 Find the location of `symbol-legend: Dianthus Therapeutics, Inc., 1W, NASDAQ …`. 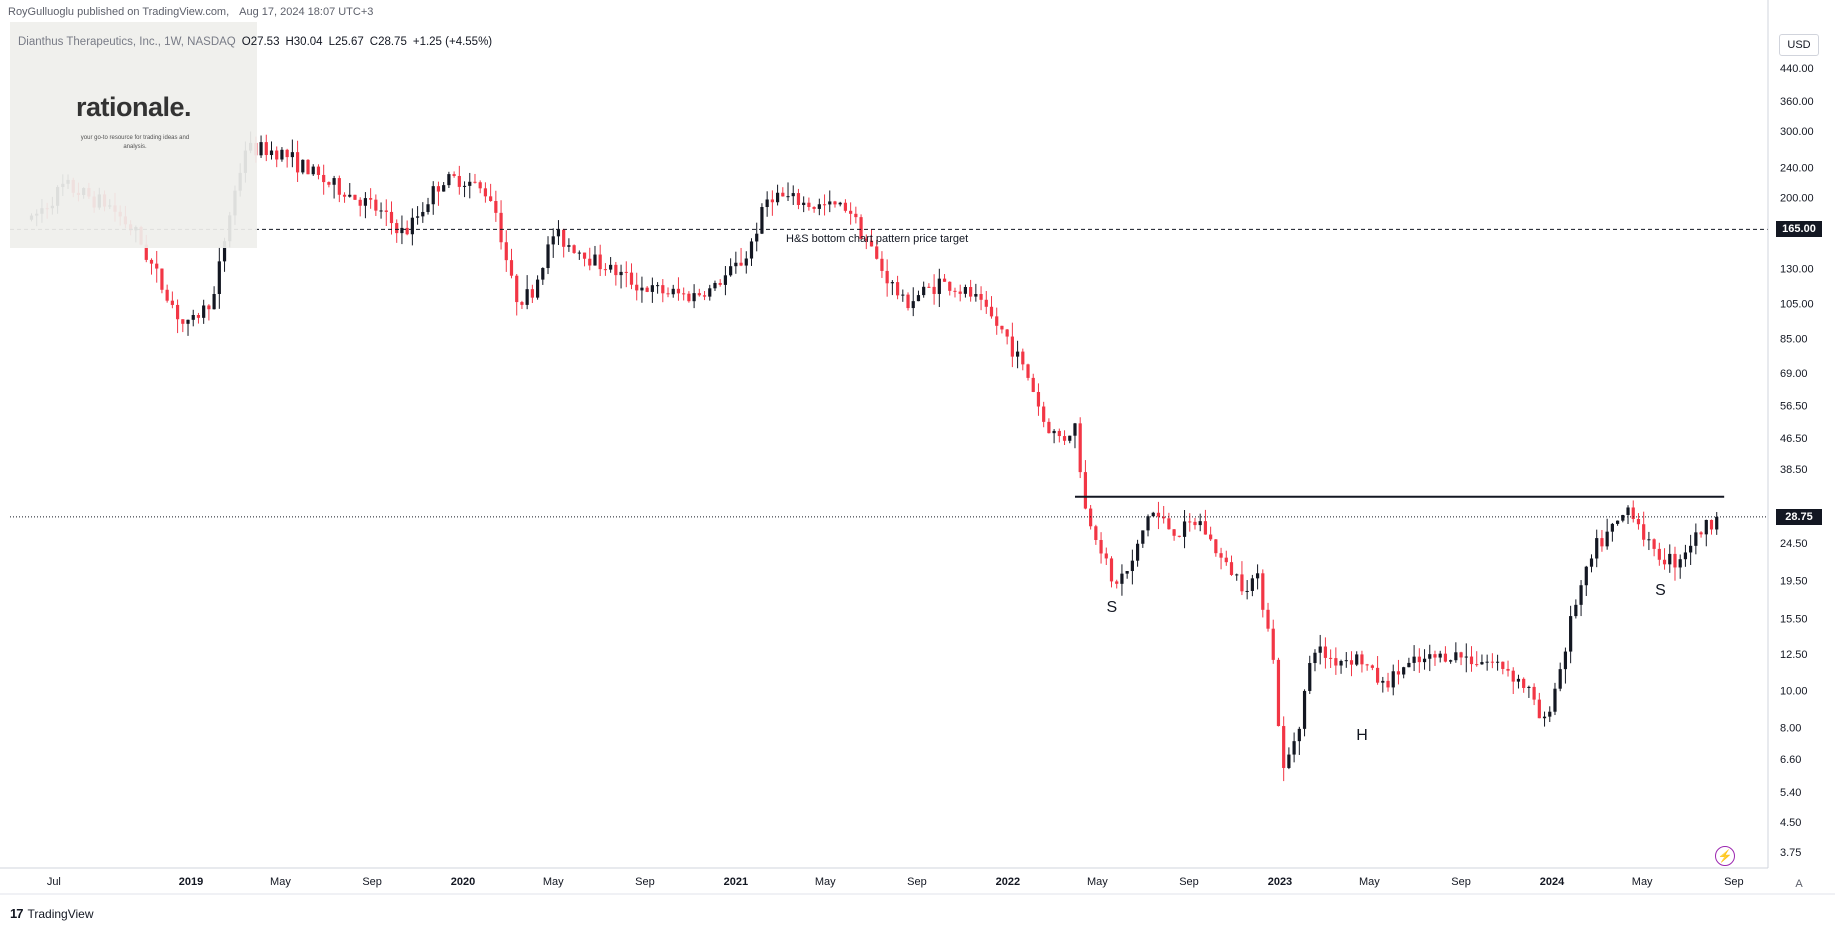

symbol-legend: Dianthus Therapeutics, Inc., 1W, NASDAQ … is located at coordinates (255, 42).